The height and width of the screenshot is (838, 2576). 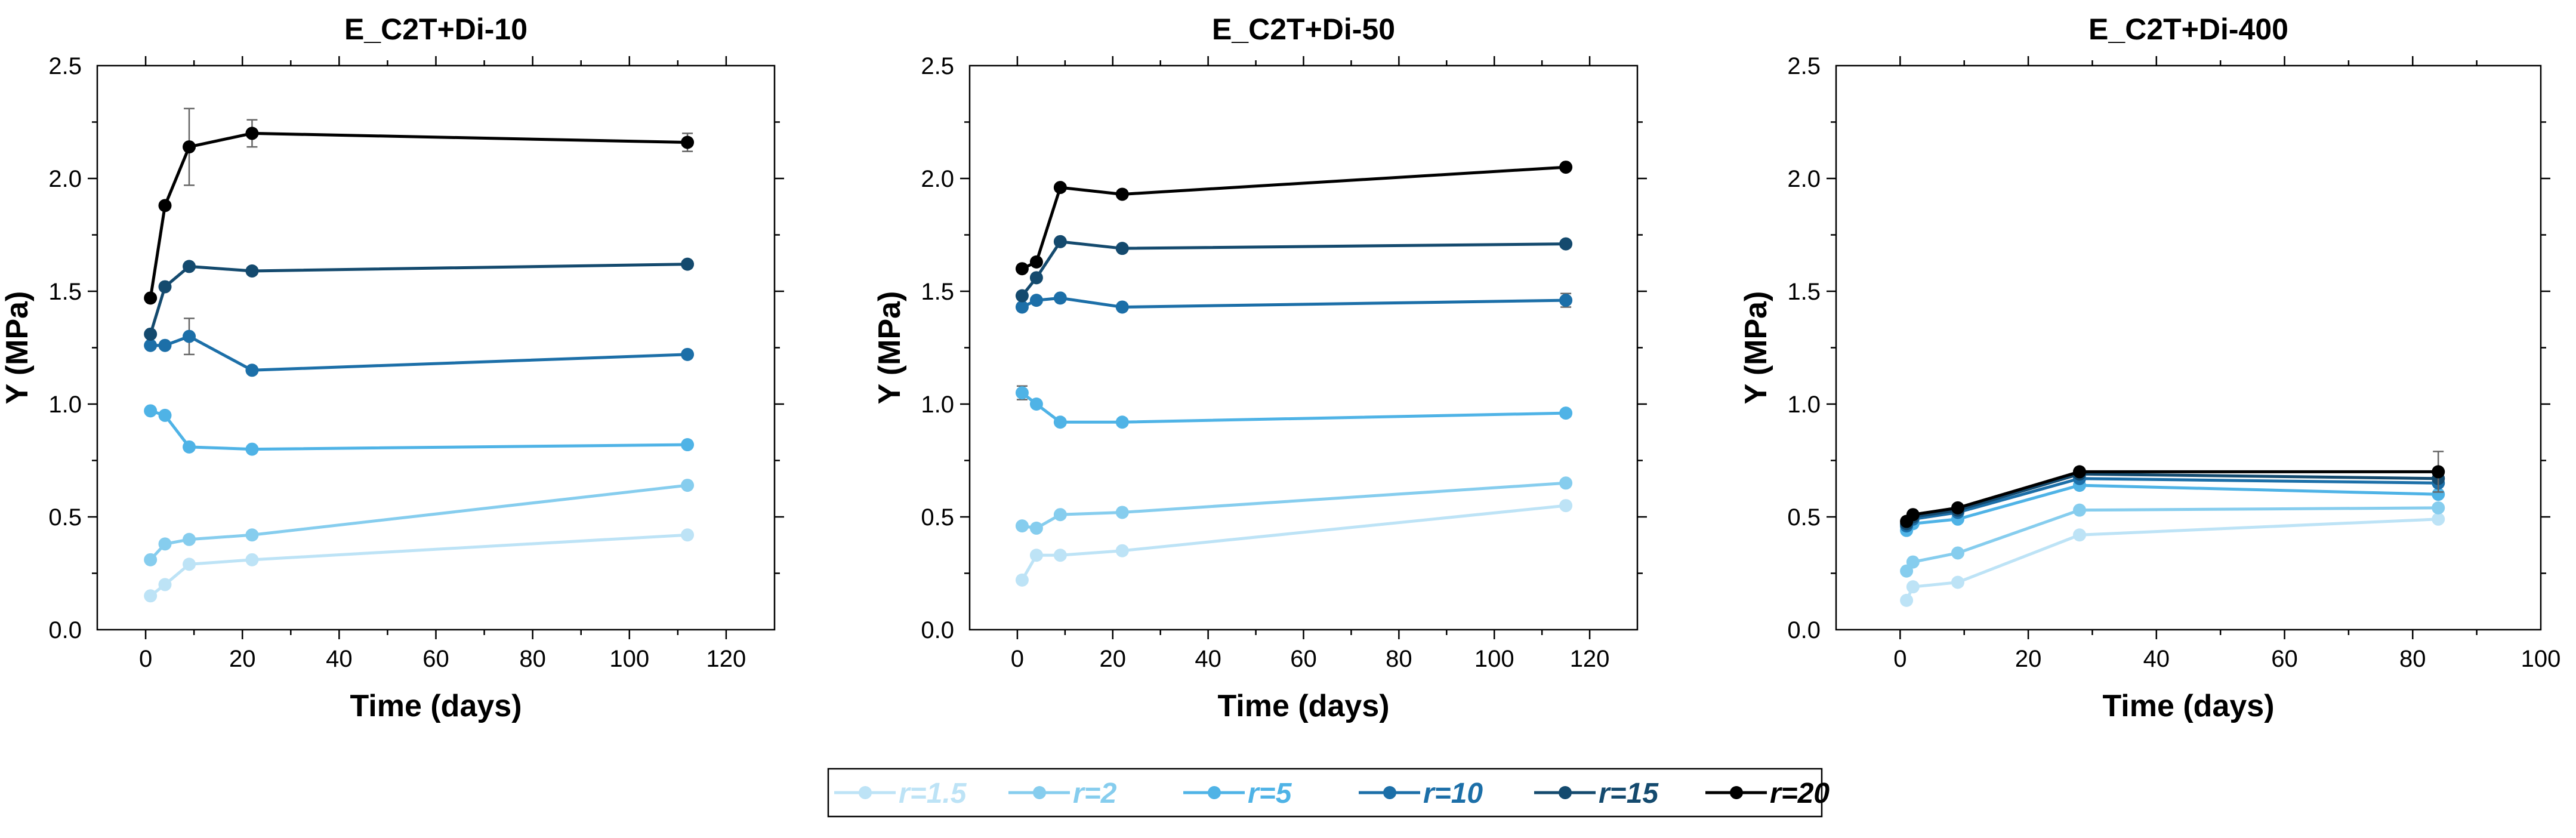 I want to click on legend: r=1.5 r=2 r=5 r=10 r=15 r=20, so click(x=1328, y=793).